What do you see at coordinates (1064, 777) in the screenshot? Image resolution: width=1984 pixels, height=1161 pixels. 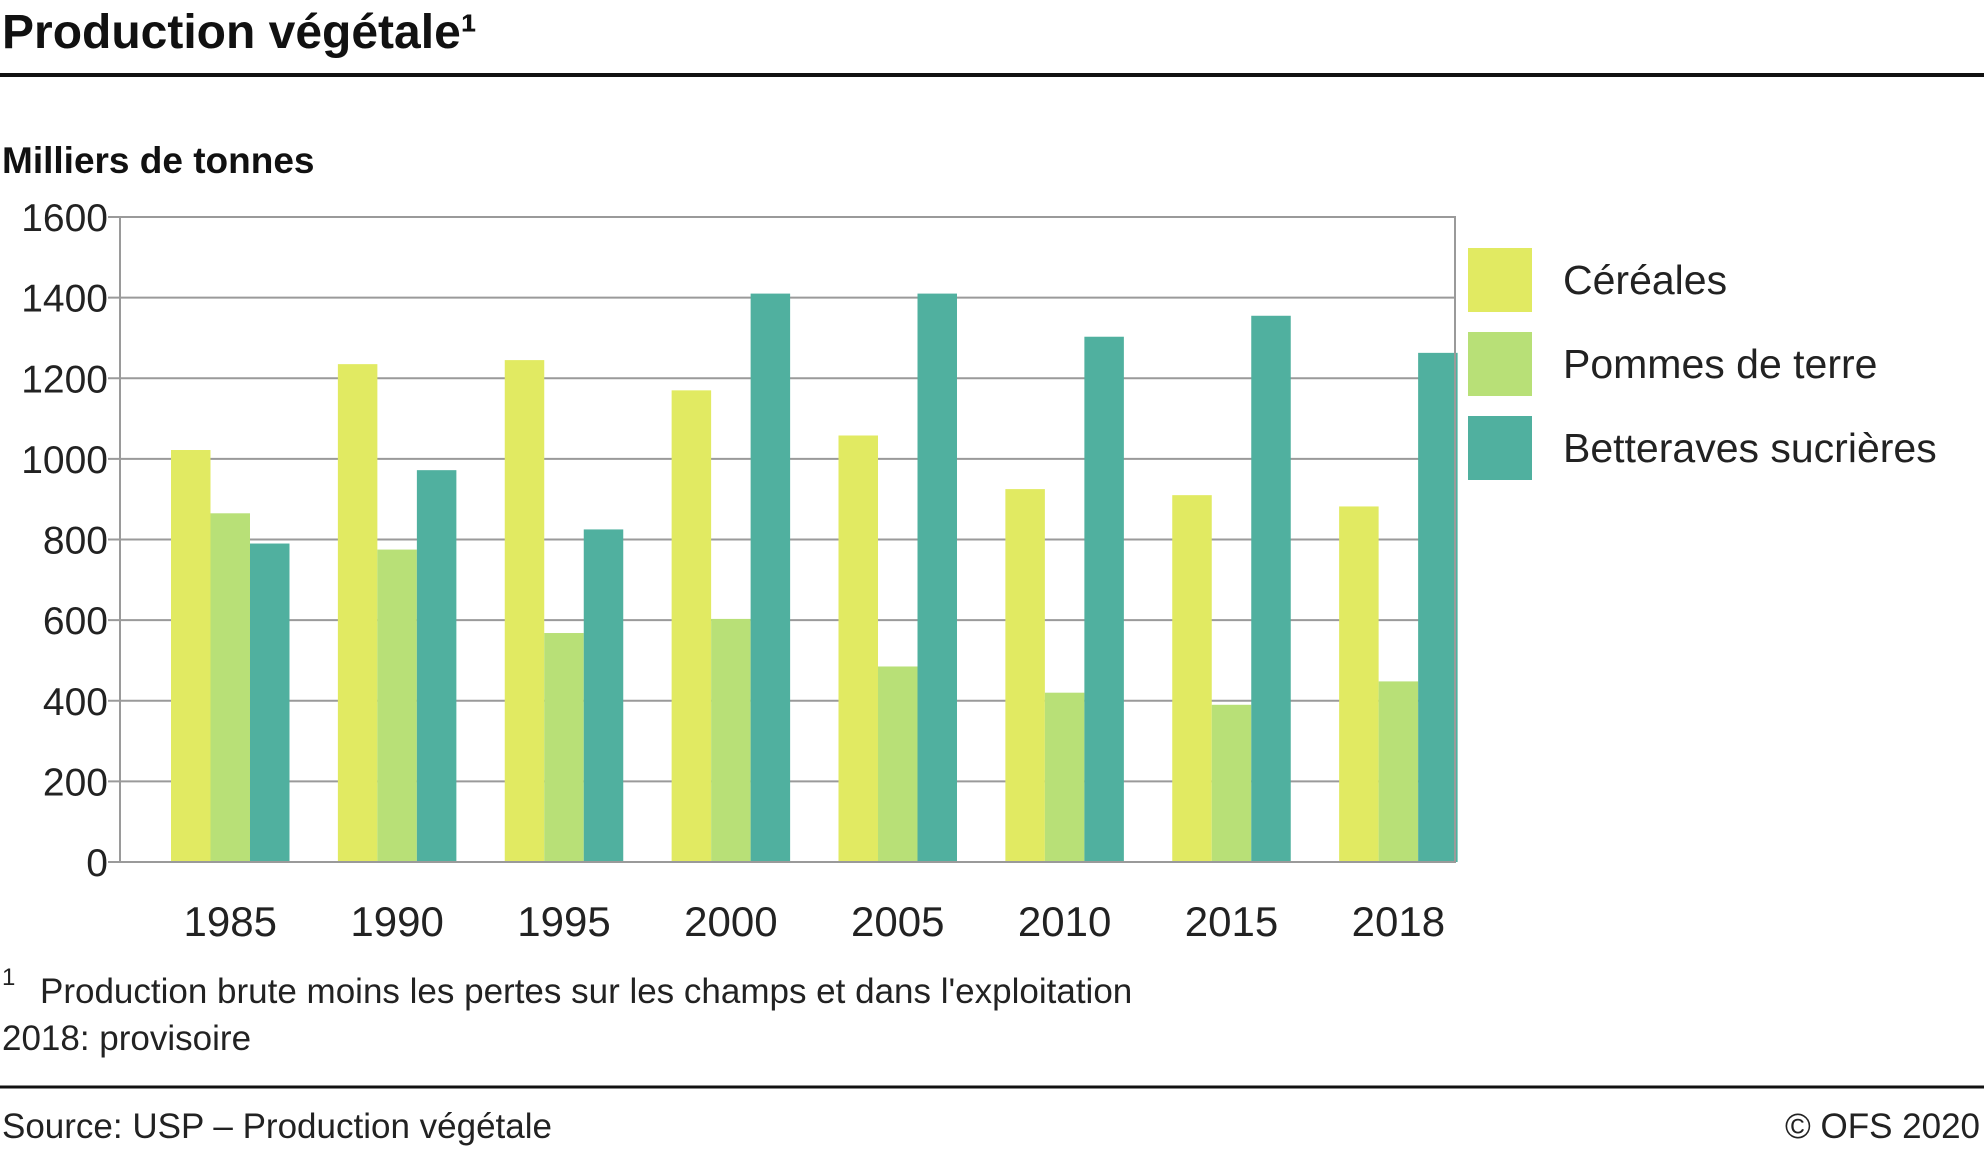 I see `bar-pommes-de-terre-2010` at bounding box center [1064, 777].